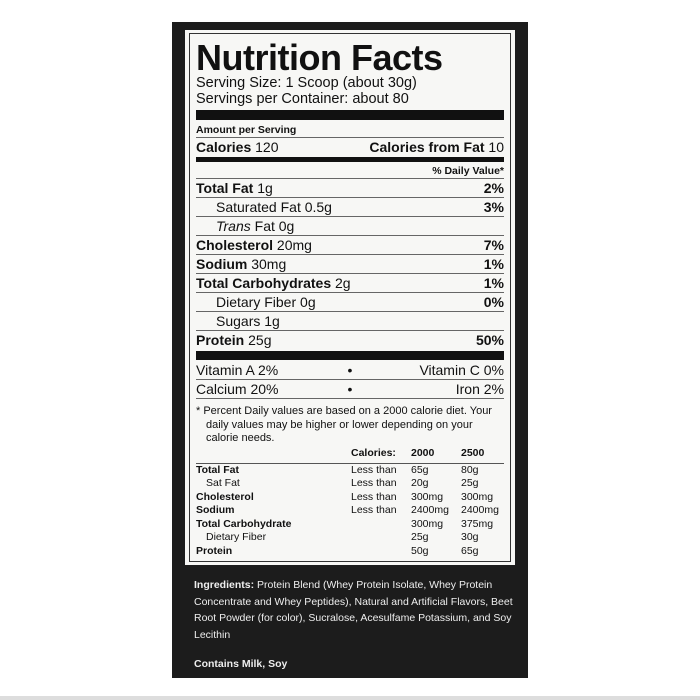 The height and width of the screenshot is (700, 700). What do you see at coordinates (214, 551) in the screenshot?
I see `dv-table-cell: Protein` at bounding box center [214, 551].